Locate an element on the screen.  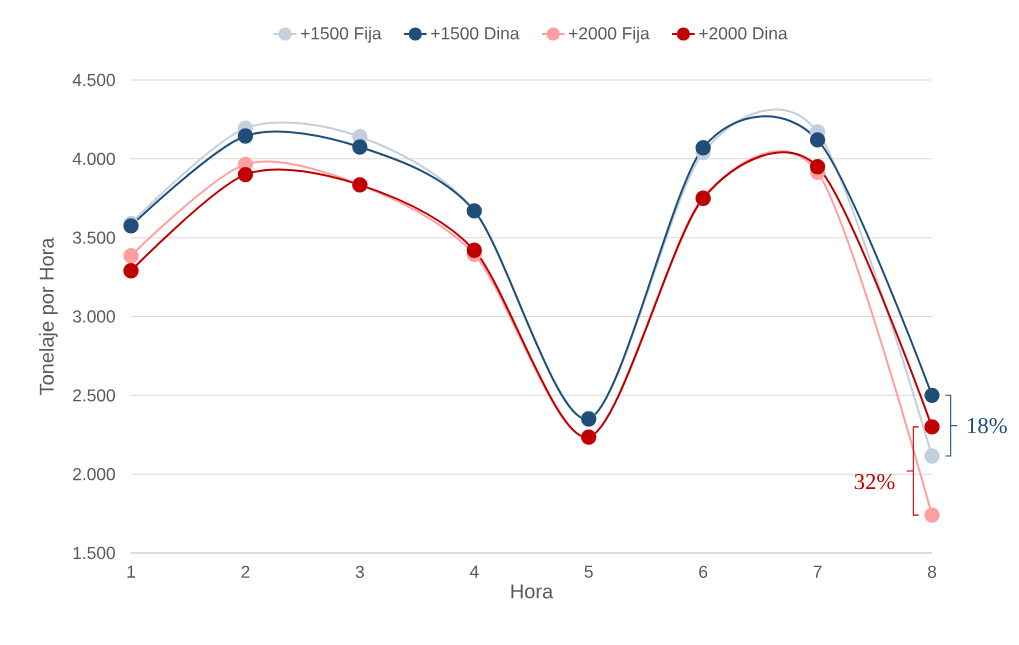
x-tick-label: 3 is located at coordinates (359, 571).